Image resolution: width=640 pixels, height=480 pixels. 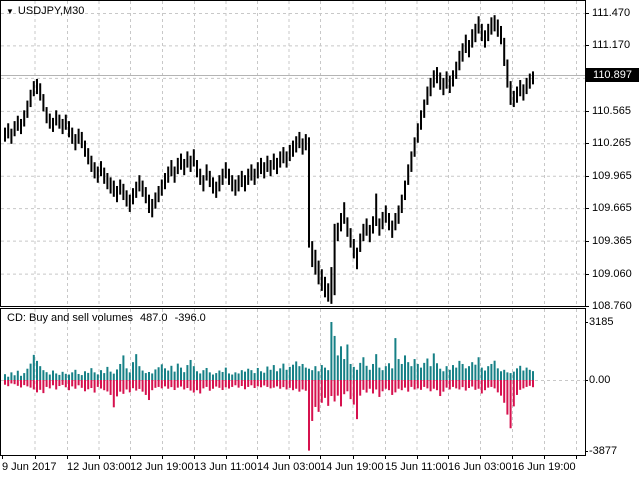 I want to click on chevron-down-icon: ▼, so click(x=10, y=11).